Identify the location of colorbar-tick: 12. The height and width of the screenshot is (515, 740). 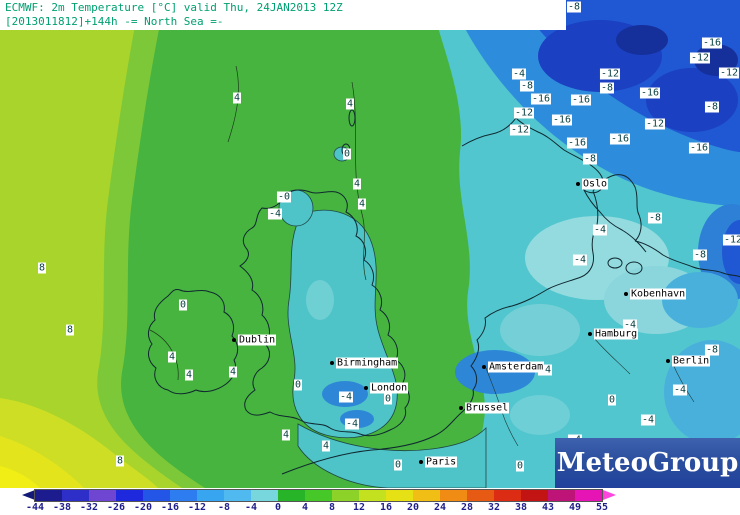
(359, 507).